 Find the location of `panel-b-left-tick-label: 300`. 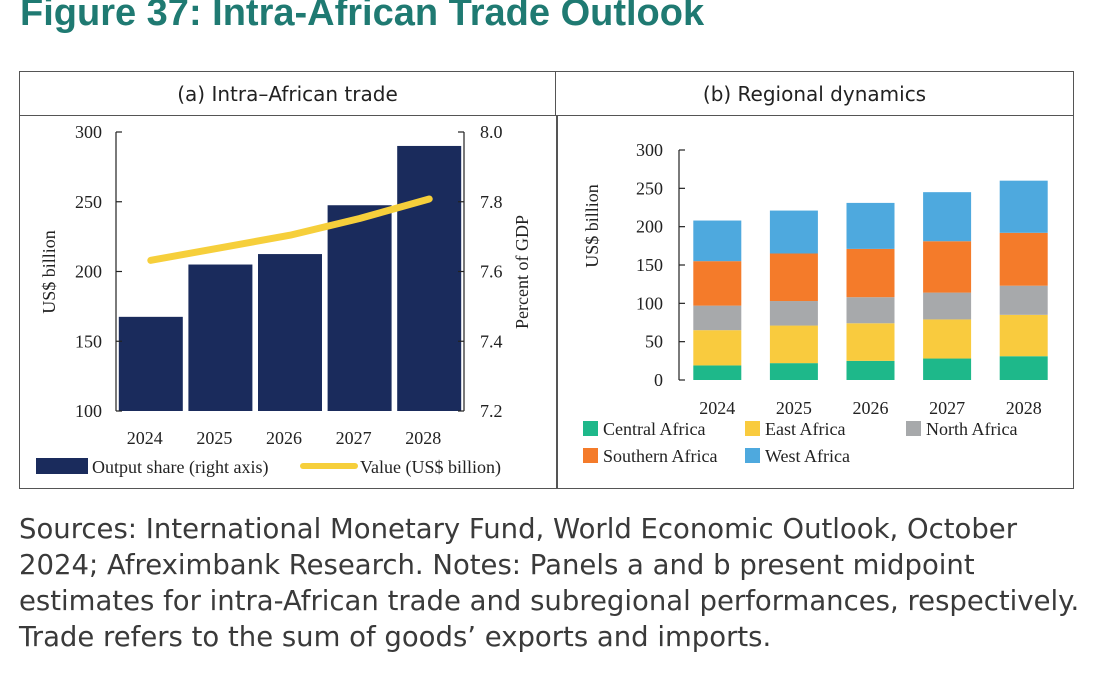

panel-b-left-tick-label: 300 is located at coordinates (649, 150).